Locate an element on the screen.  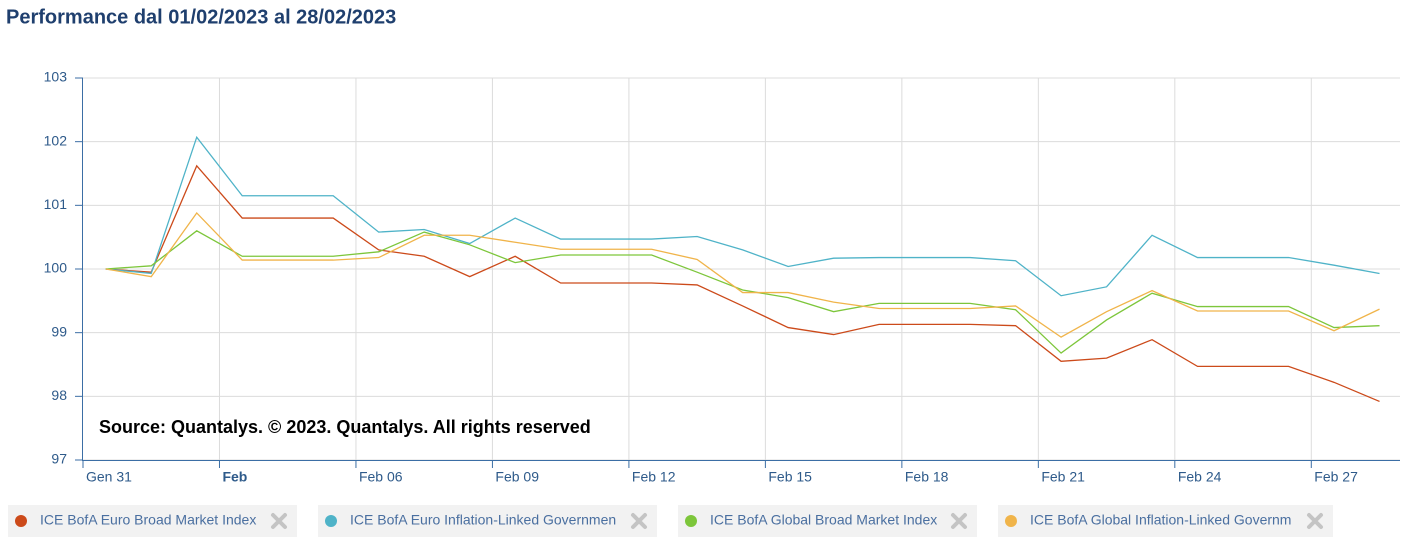
x-tick-label: Feb 24 is located at coordinates (1200, 477).